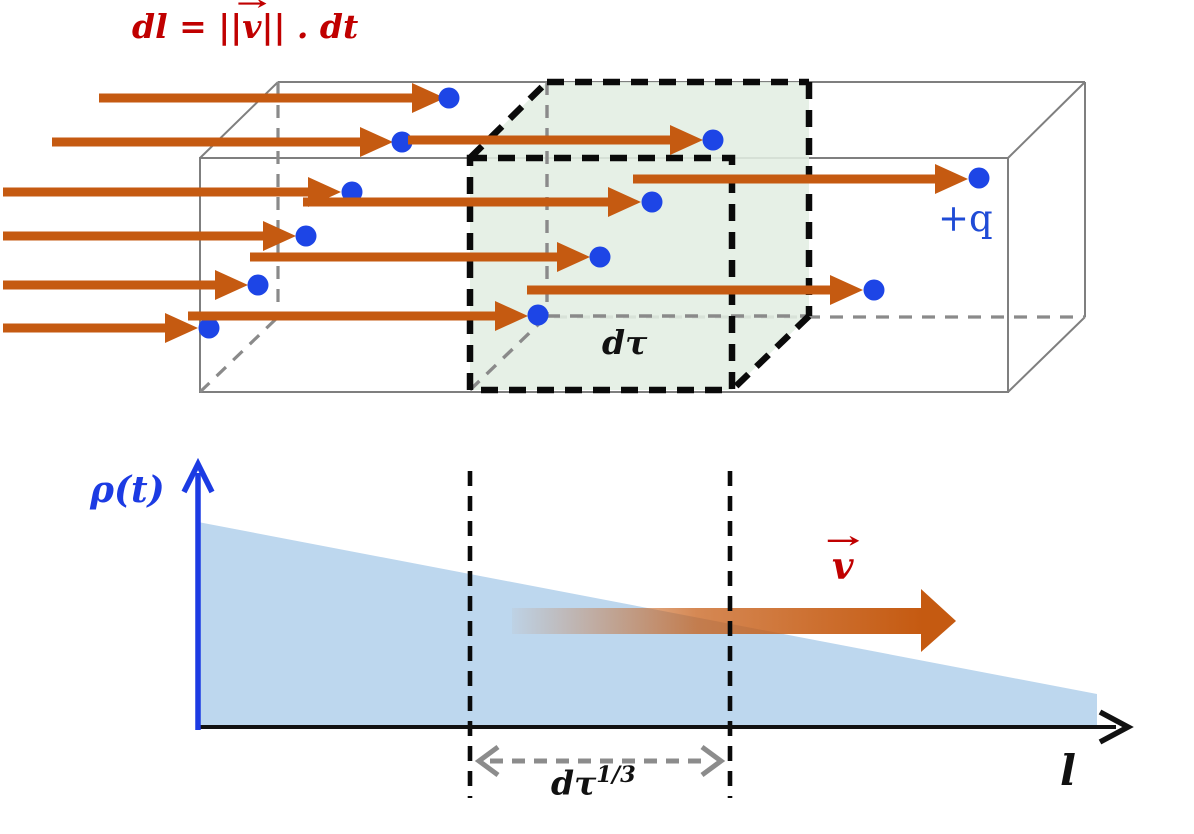 The image size is (1194, 834). I want to click on velocity-v: v, so click(843, 566).